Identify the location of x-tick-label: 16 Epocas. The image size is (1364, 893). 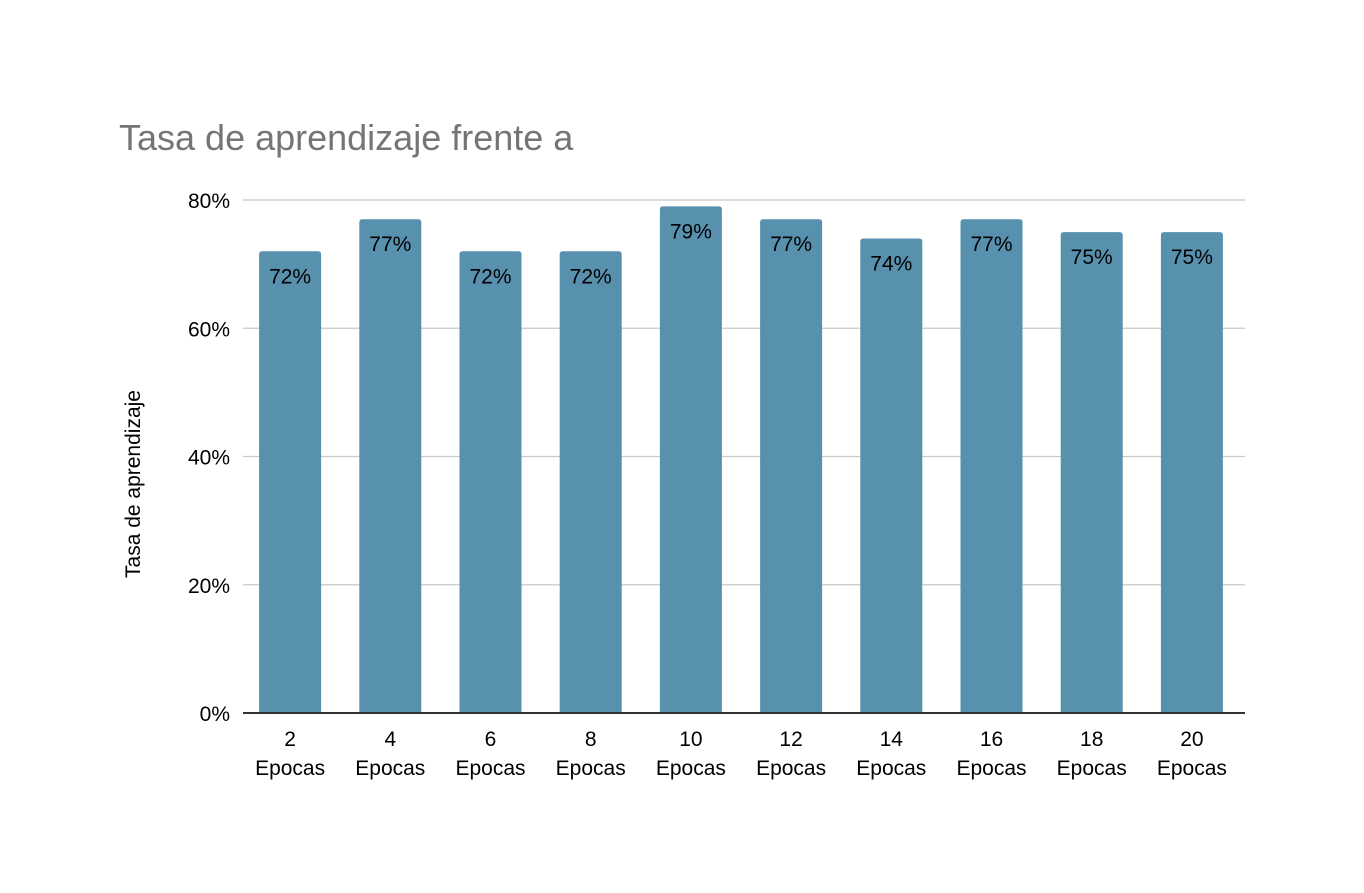
(991, 754).